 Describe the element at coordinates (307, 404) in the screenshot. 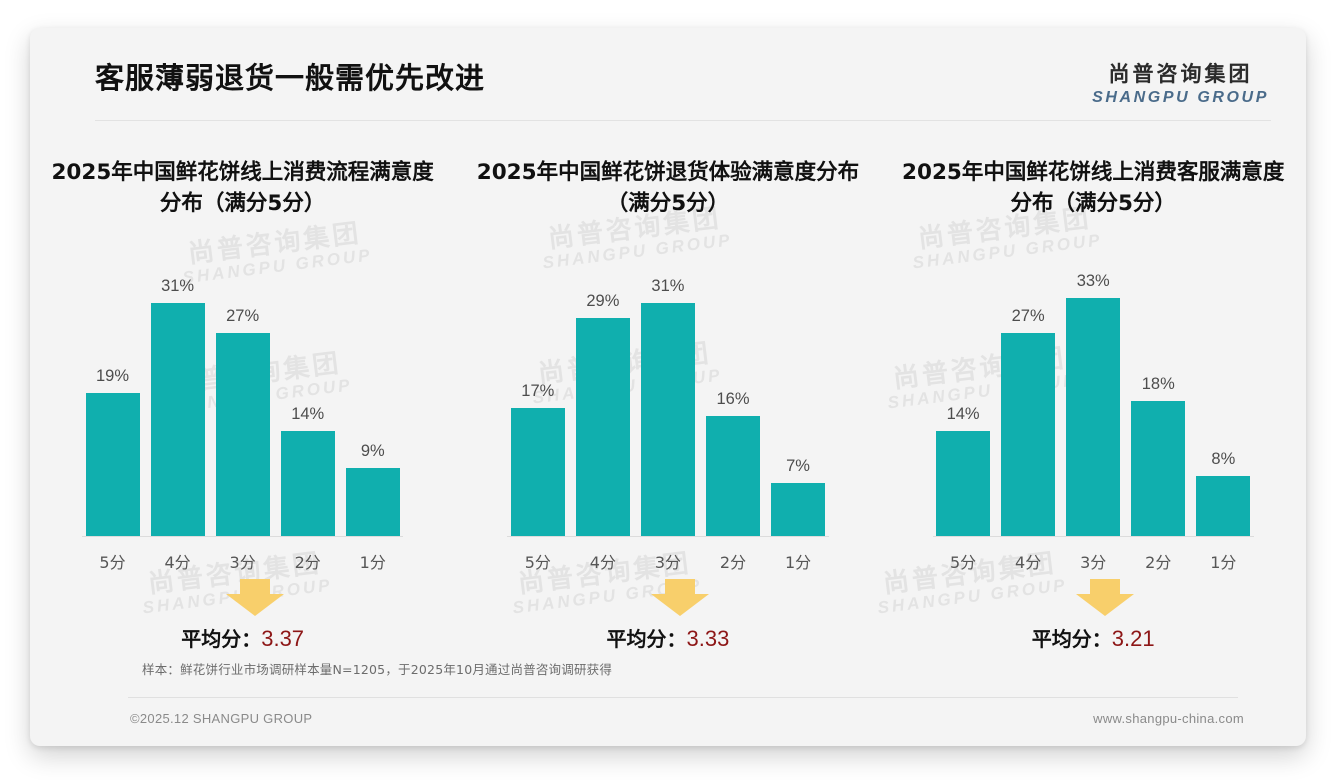

I see `bar-group: 14%` at that location.